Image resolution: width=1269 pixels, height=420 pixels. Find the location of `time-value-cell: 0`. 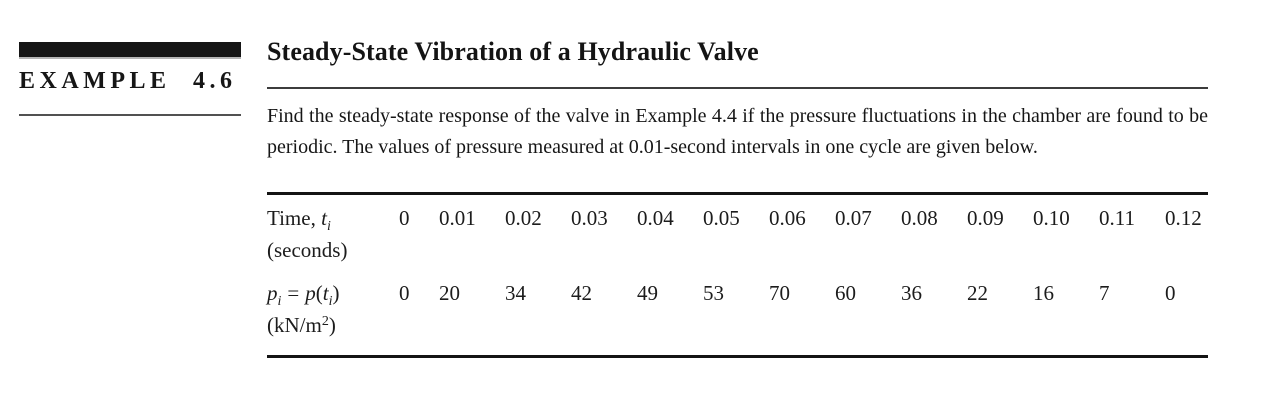

time-value-cell: 0 is located at coordinates (404, 218).